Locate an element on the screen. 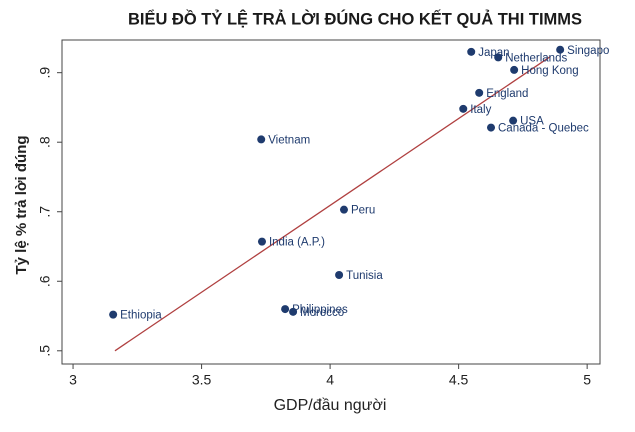 This screenshot has height=432, width=635. x-axis-title: GDP/đầu người is located at coordinates (330, 405).